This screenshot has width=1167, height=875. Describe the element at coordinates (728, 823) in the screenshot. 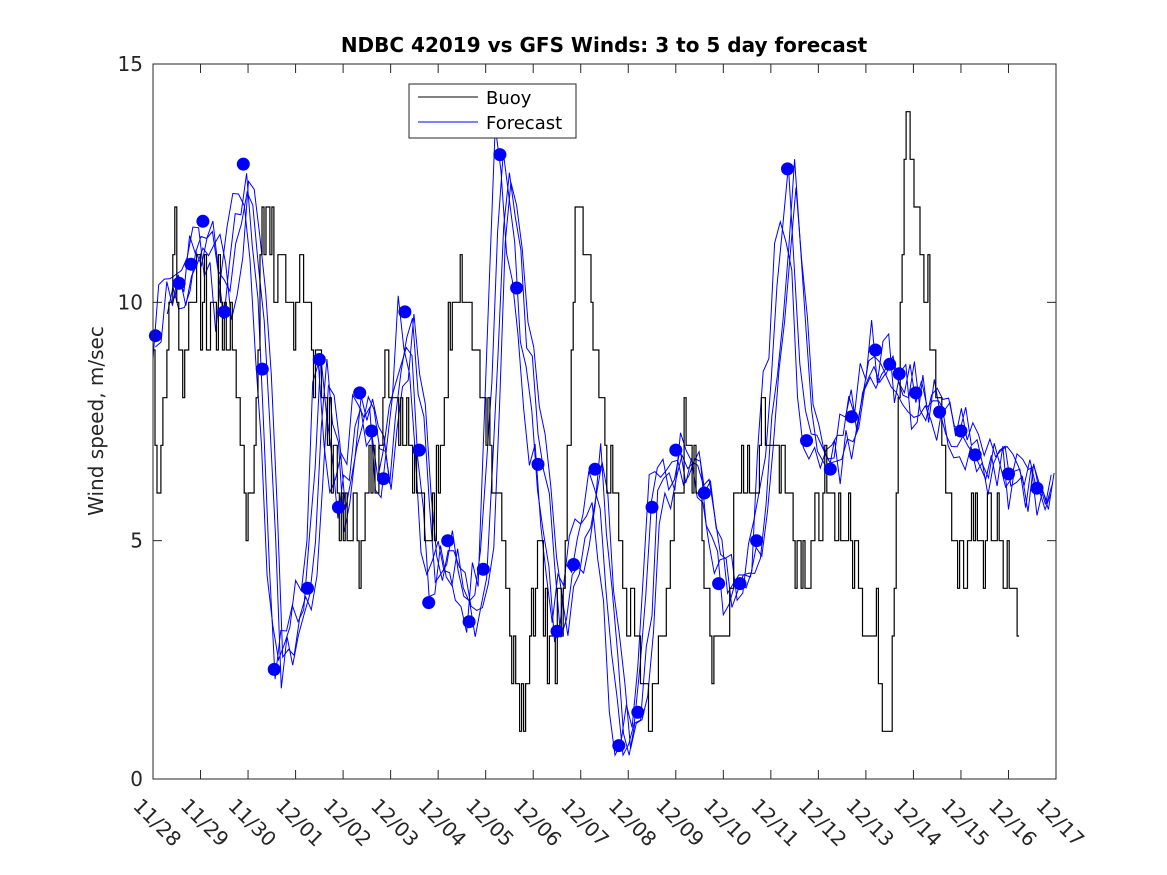

I see `x-tick-label: 12/10` at that location.